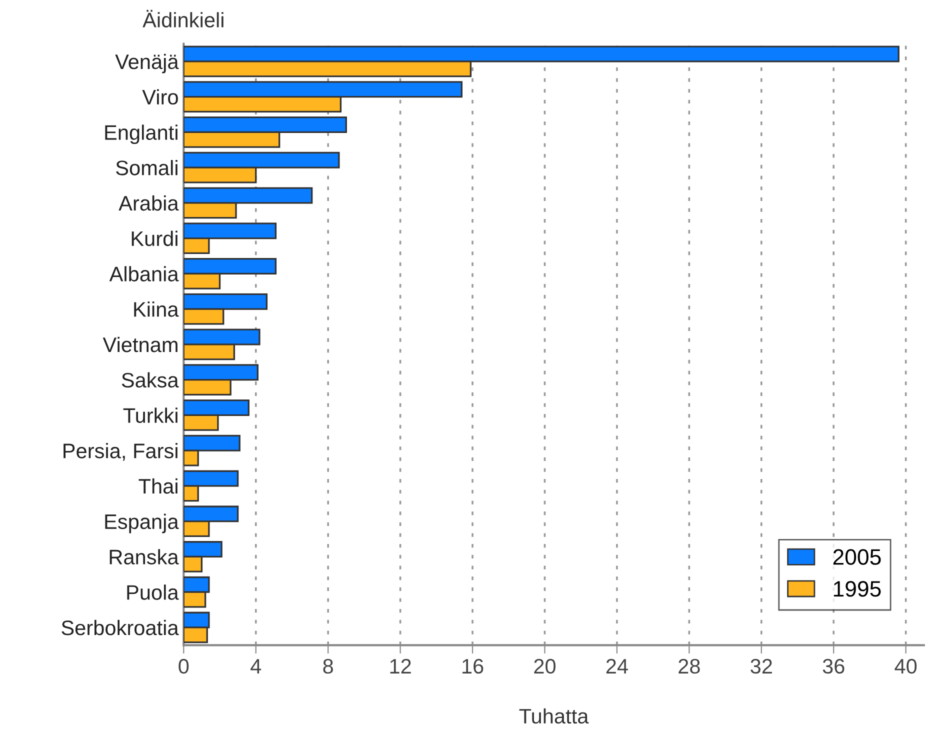  What do you see at coordinates (183, 19) in the screenshot?
I see `chart-title: Äidinkieli` at bounding box center [183, 19].